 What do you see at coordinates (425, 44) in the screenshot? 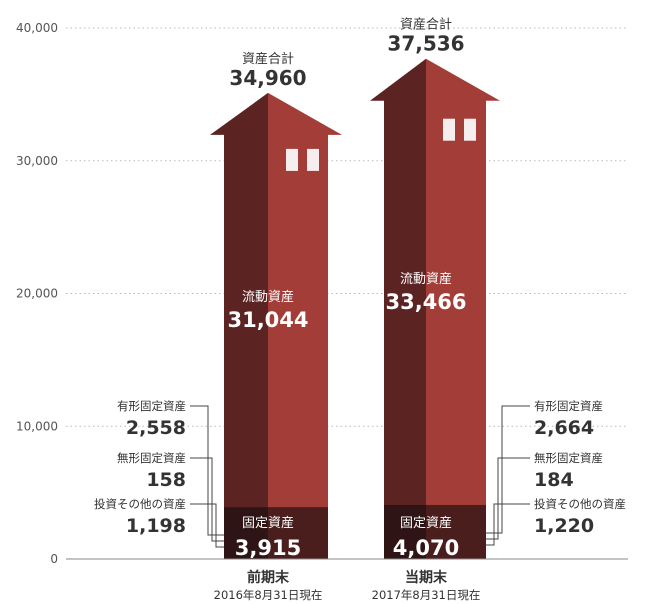
I see `total-value: 37,536` at bounding box center [425, 44].